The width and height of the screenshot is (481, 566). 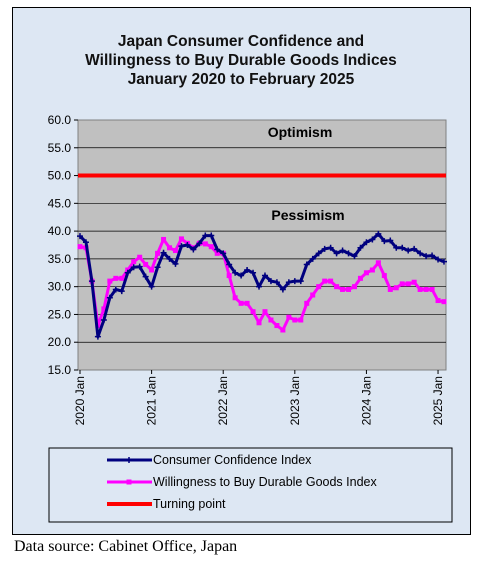 What do you see at coordinates (60, 370) in the screenshot?
I see `y-tick-label: 15.0` at bounding box center [60, 370].